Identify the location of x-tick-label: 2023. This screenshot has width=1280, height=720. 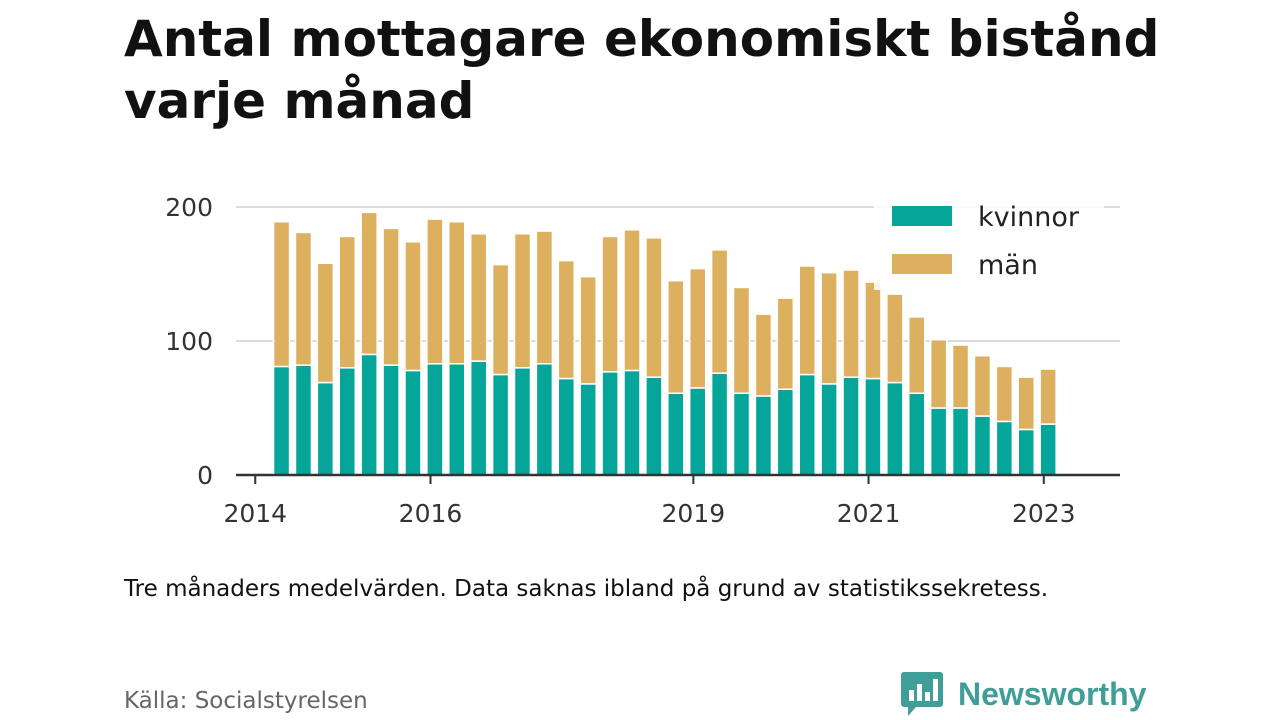
(1044, 513).